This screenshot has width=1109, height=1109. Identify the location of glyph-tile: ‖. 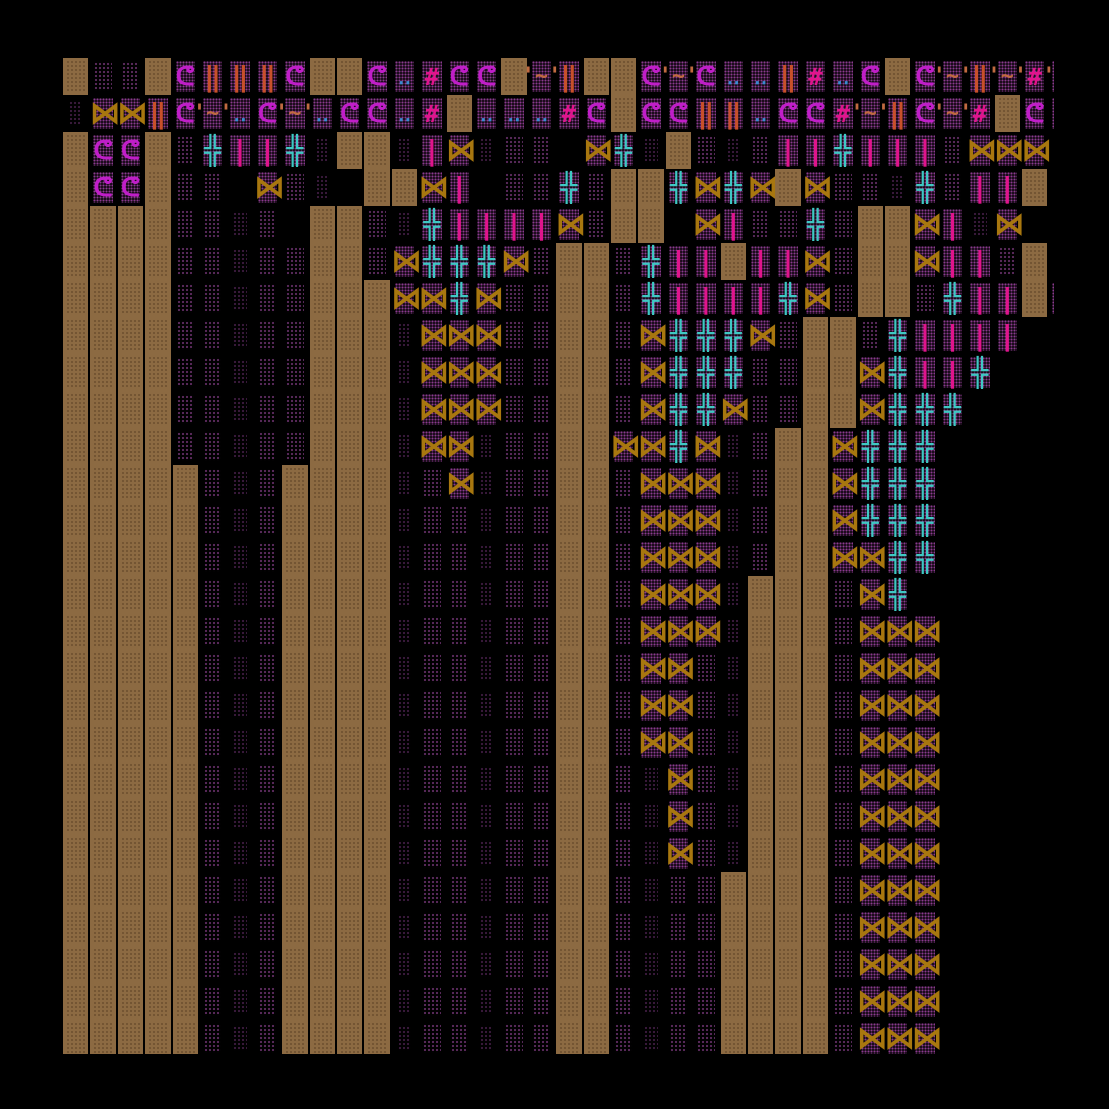
(979, 76).